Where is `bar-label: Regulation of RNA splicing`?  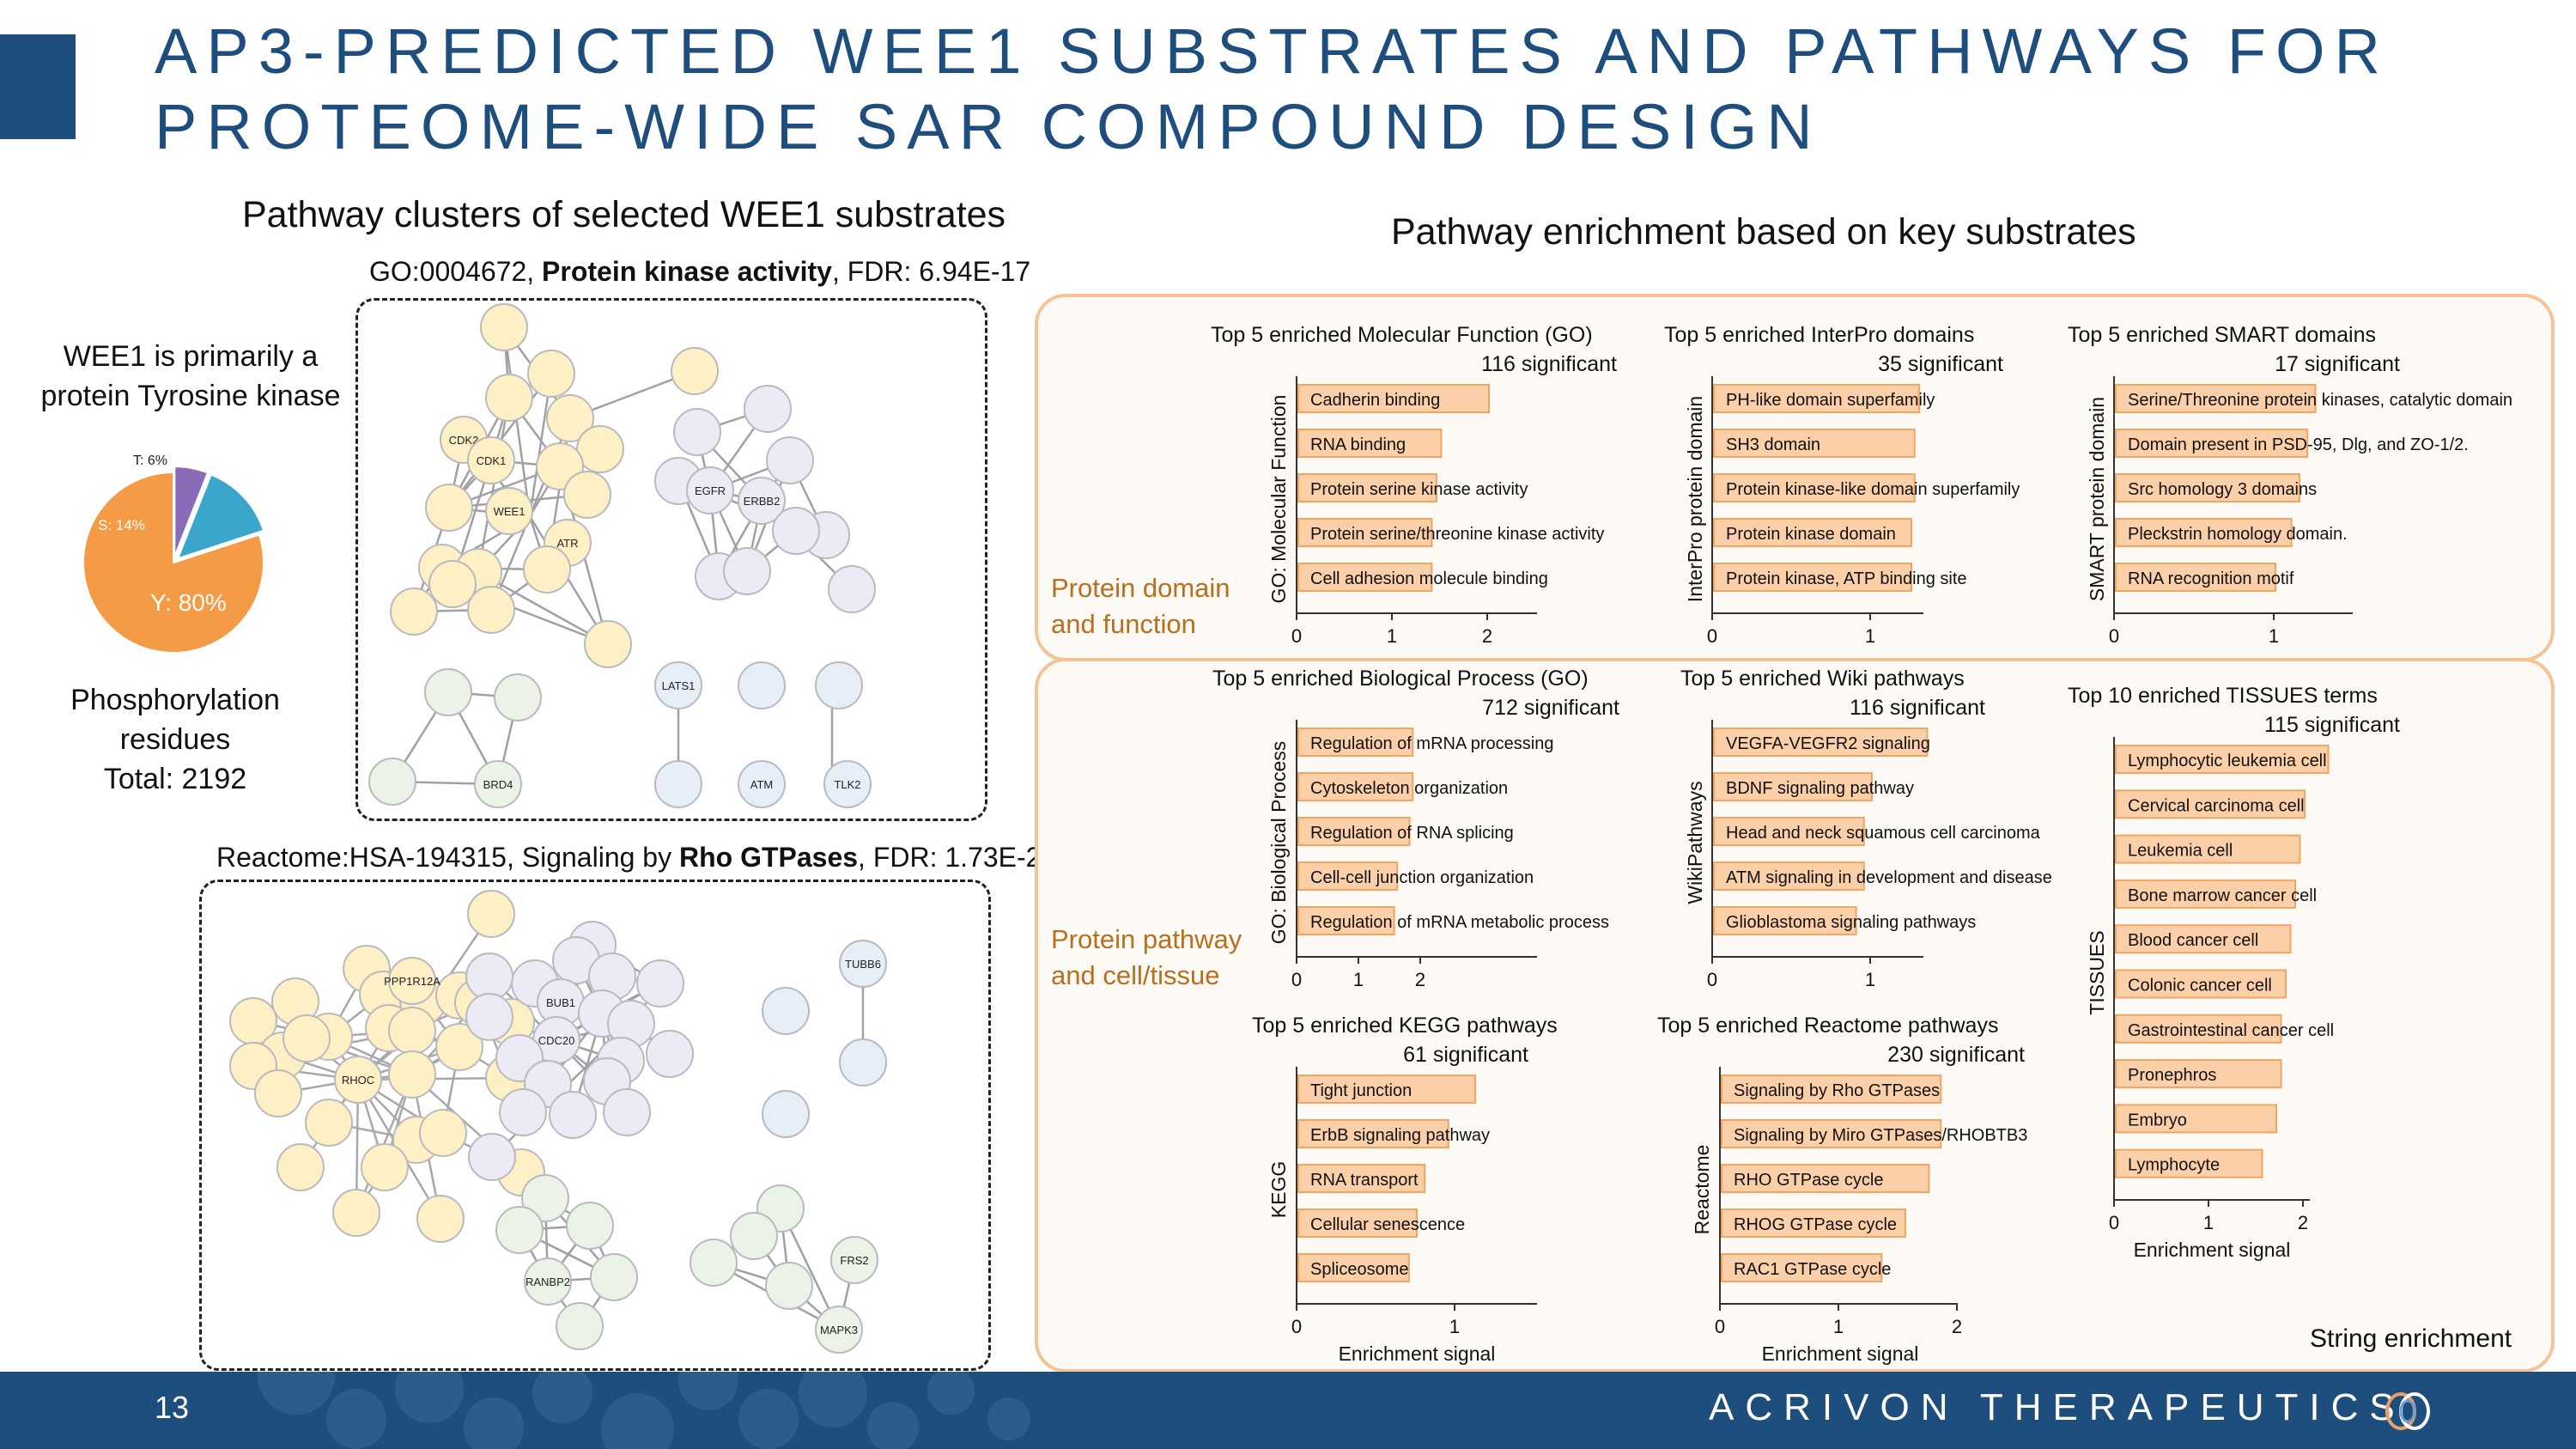 bar-label: Regulation of RNA splicing is located at coordinates (1412, 833).